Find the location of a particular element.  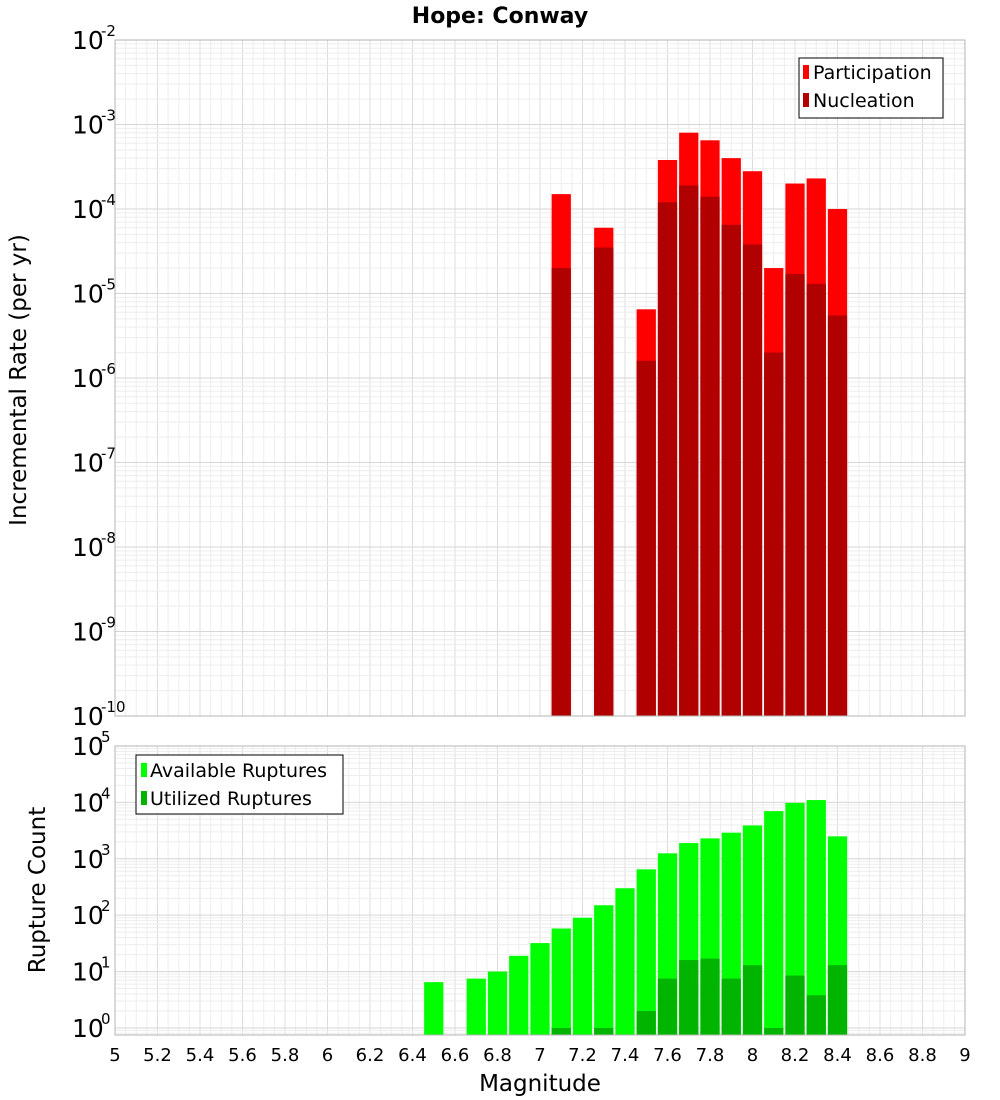

x-tick-label: 8 is located at coordinates (752, 1055).